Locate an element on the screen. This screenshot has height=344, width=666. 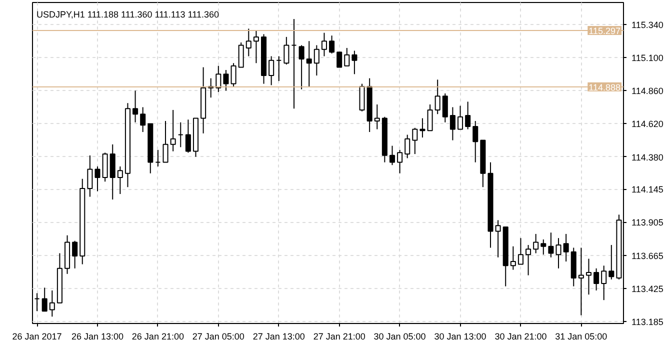
y-tick-label: 114.860 is located at coordinates (648, 91).